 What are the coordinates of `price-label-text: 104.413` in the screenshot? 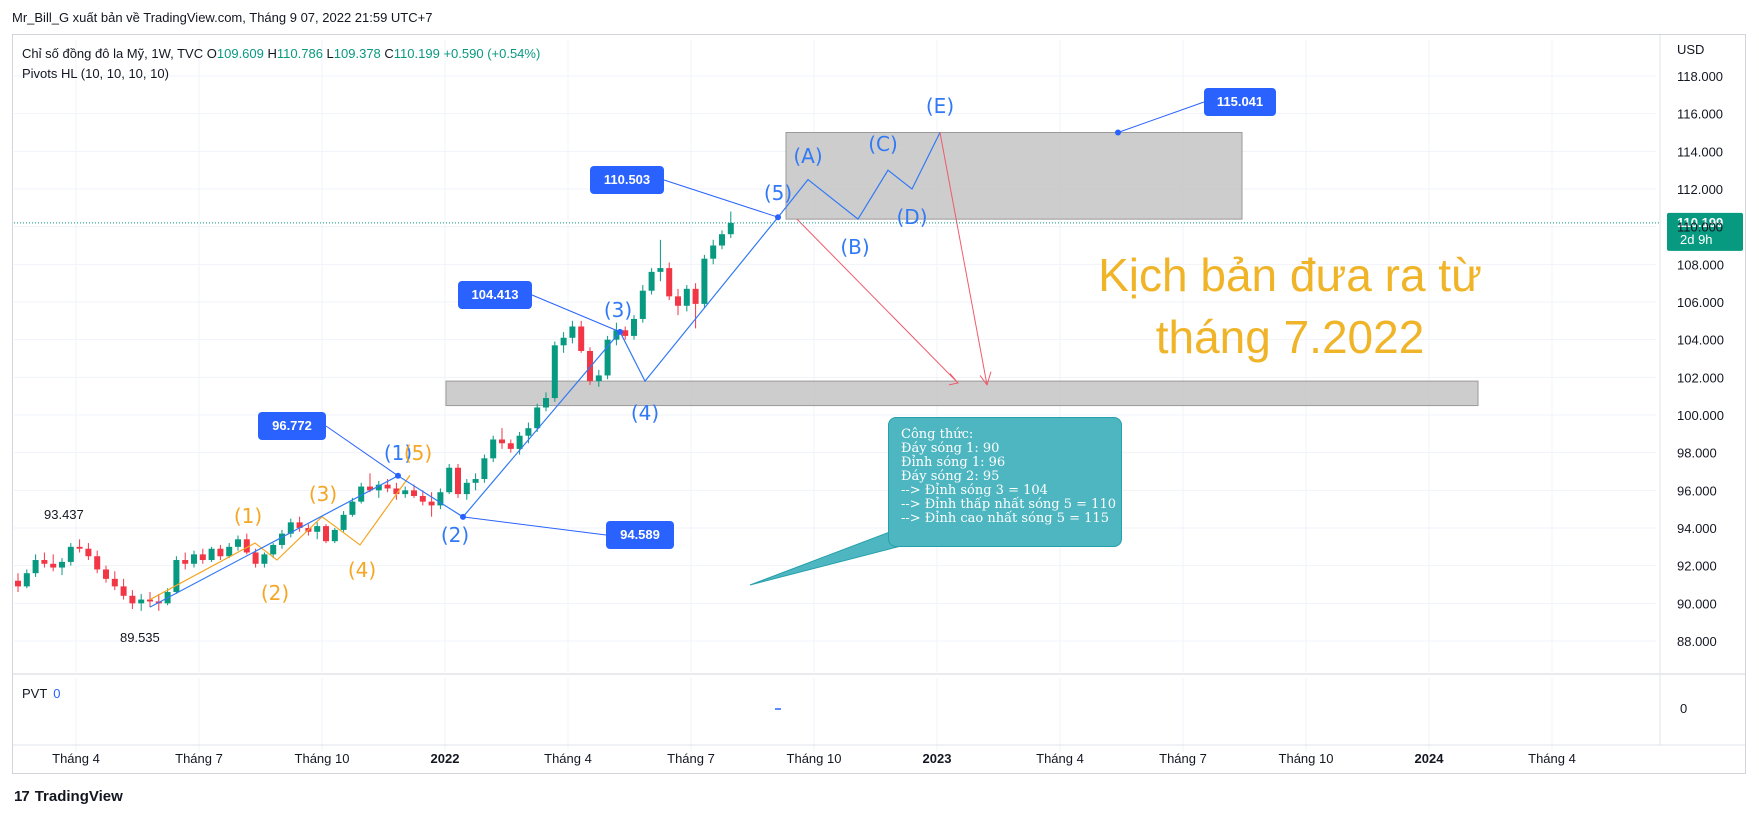 It's located at (495, 294).